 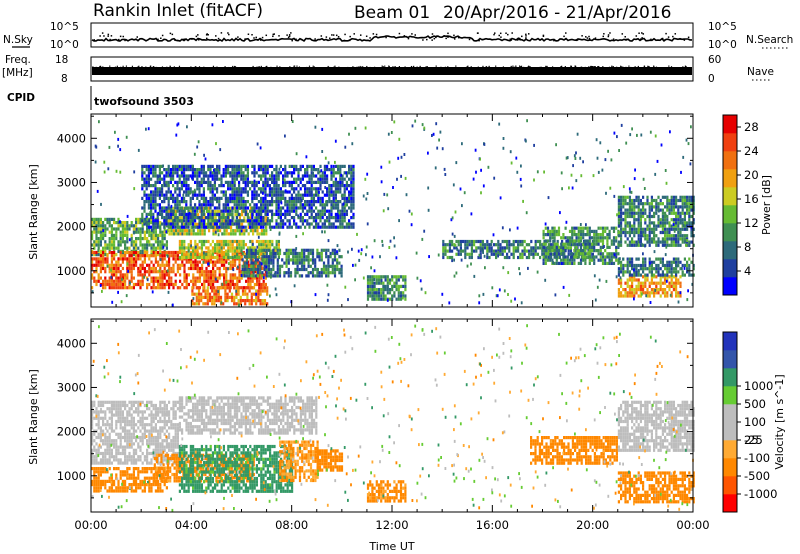 What do you see at coordinates (21, 98) in the screenshot?
I see `cpid-label: CPID` at bounding box center [21, 98].